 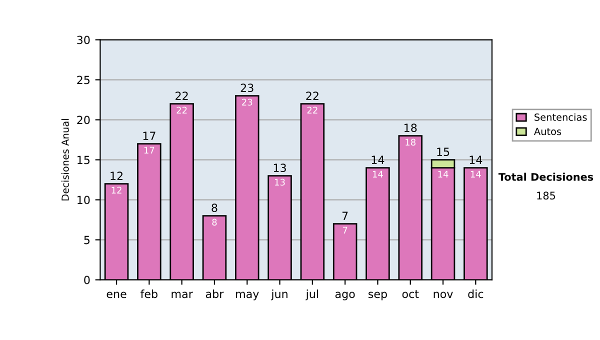 What do you see at coordinates (149, 136) in the screenshot?
I see `total-label: 17` at bounding box center [149, 136].